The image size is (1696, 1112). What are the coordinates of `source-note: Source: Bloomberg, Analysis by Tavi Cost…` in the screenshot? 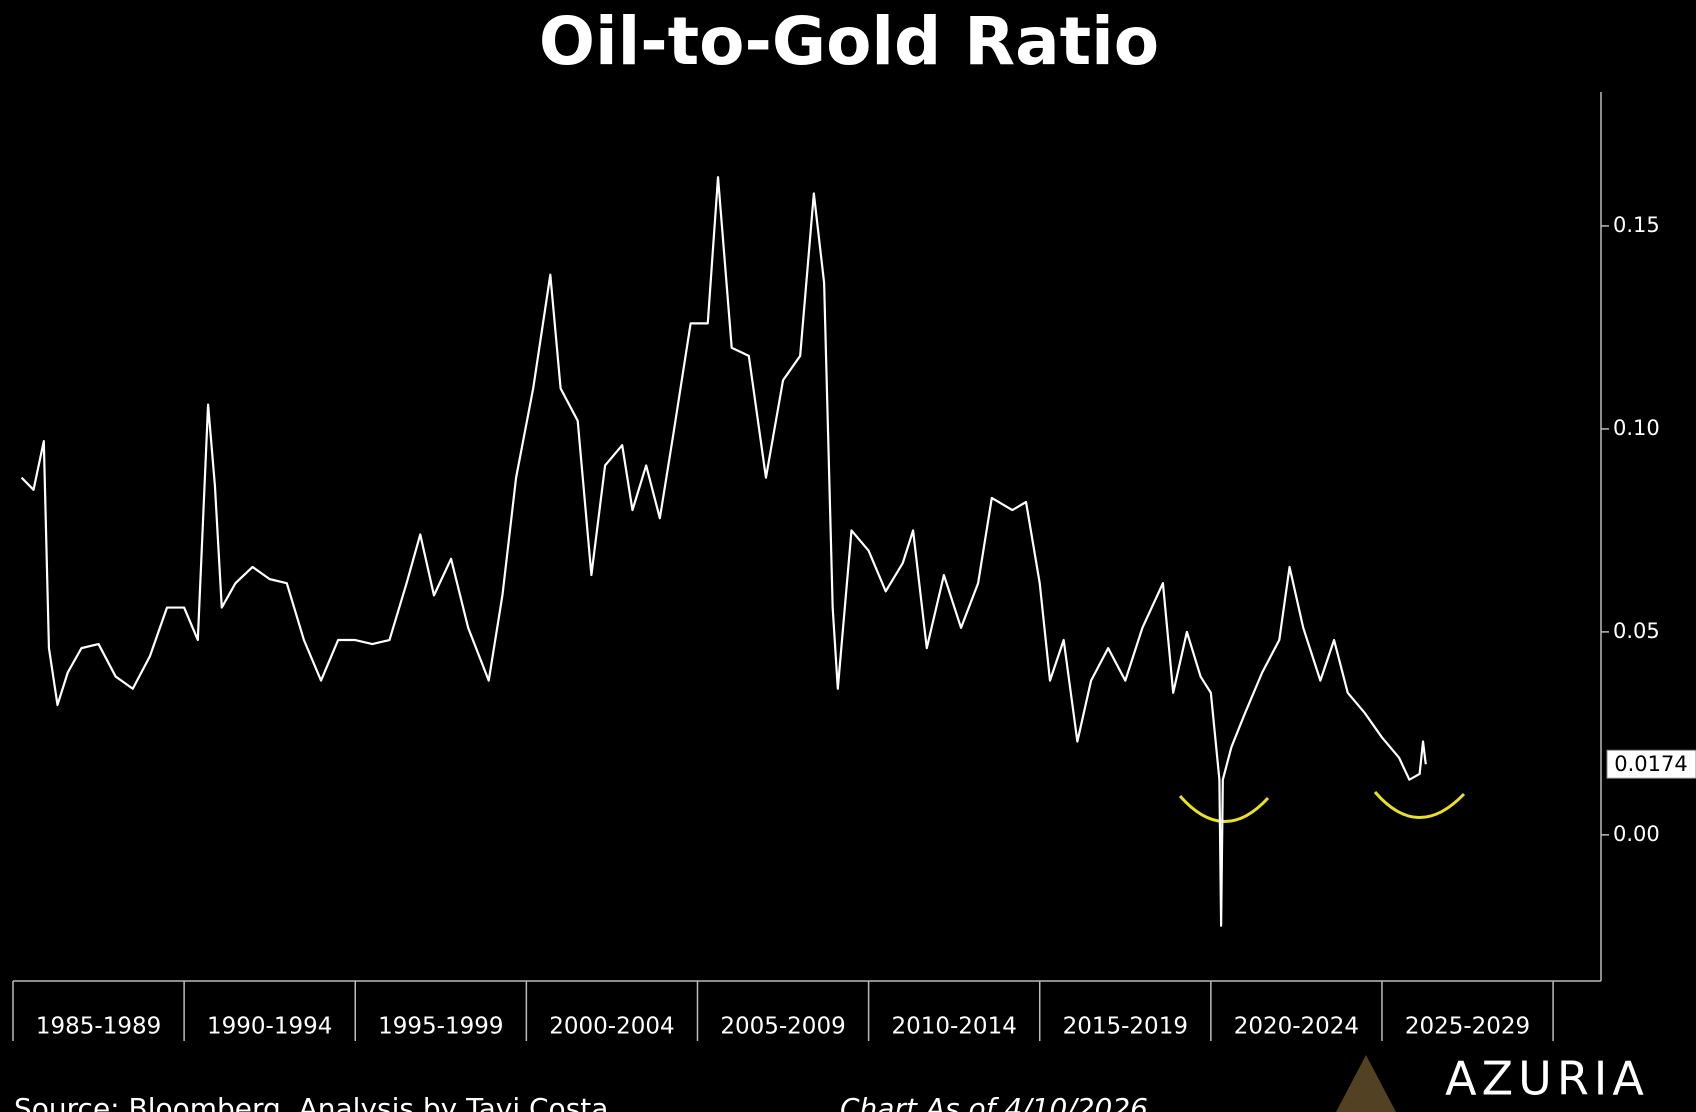 It's located at (311, 1102).